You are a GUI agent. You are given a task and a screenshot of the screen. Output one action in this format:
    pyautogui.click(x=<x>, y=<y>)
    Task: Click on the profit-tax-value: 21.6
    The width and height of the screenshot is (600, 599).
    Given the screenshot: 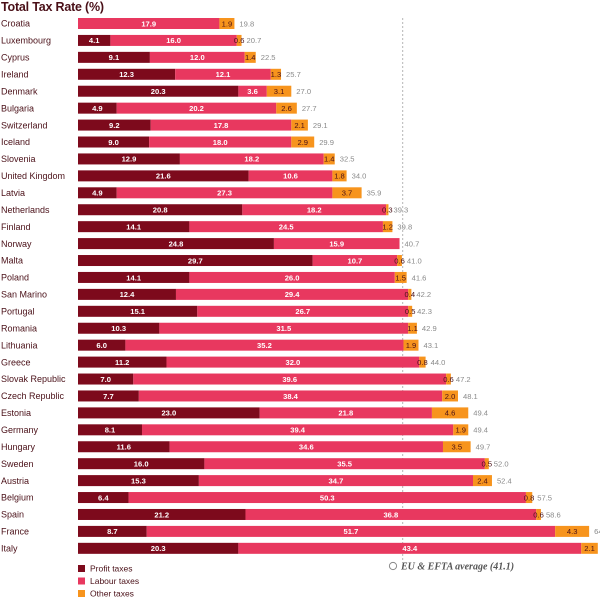 What is the action you would take?
    pyautogui.click(x=163, y=176)
    